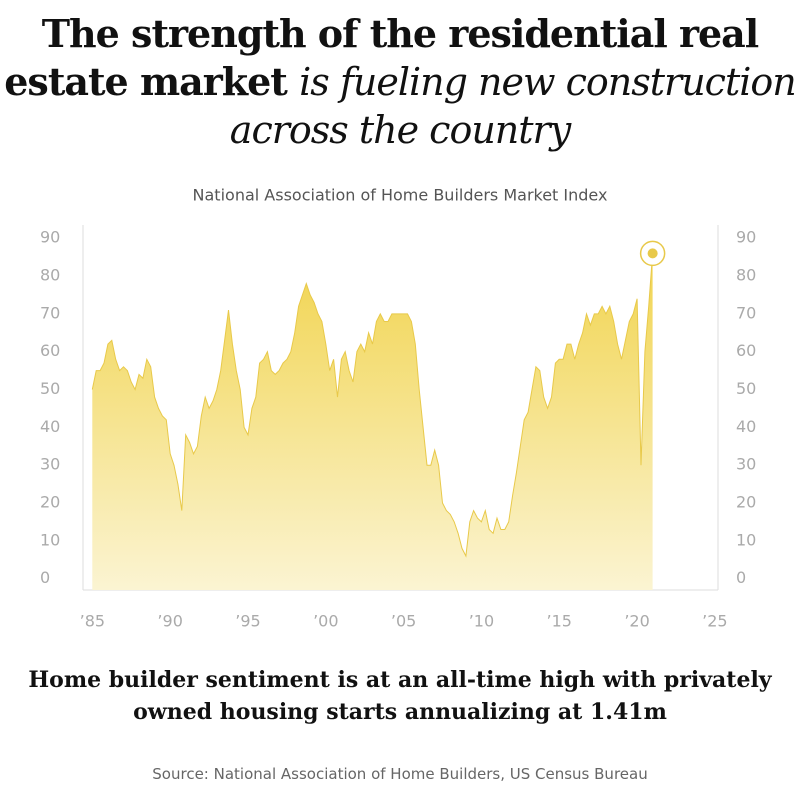  Describe the element at coordinates (50, 464) in the screenshot. I see `y-tick-label: 30` at that location.